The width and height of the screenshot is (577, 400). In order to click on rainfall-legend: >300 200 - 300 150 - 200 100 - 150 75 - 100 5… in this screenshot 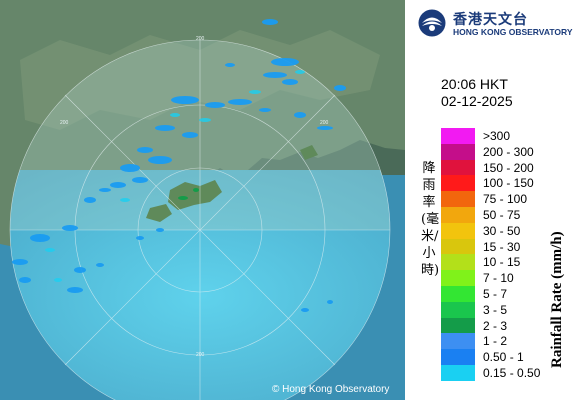, I will do `click(506, 254)`.